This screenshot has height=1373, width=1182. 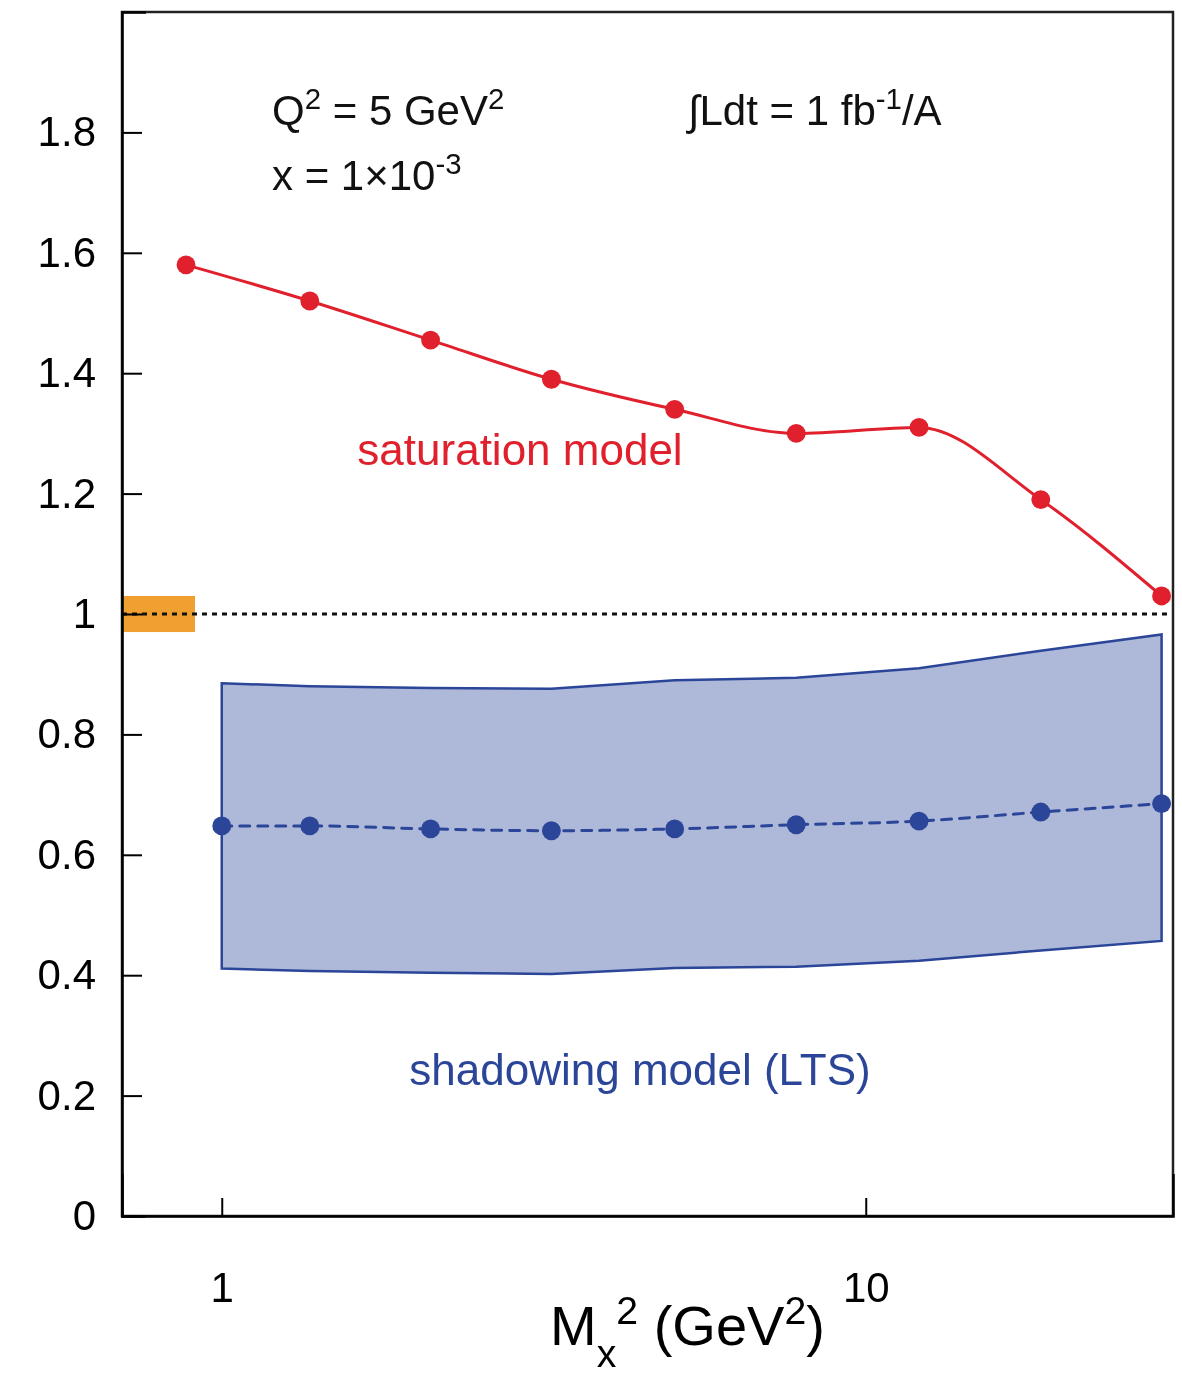 What do you see at coordinates (66, 493) in the screenshot?
I see `y-tick-label: 1.2` at bounding box center [66, 493].